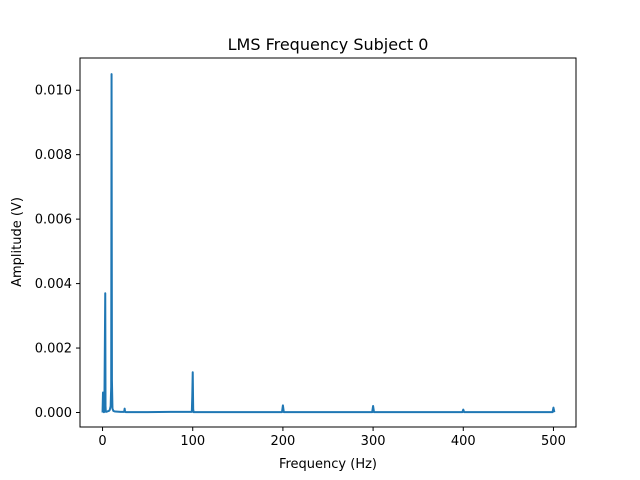  Describe the element at coordinates (463, 441) in the screenshot. I see `x-tick-label: 400` at that location.